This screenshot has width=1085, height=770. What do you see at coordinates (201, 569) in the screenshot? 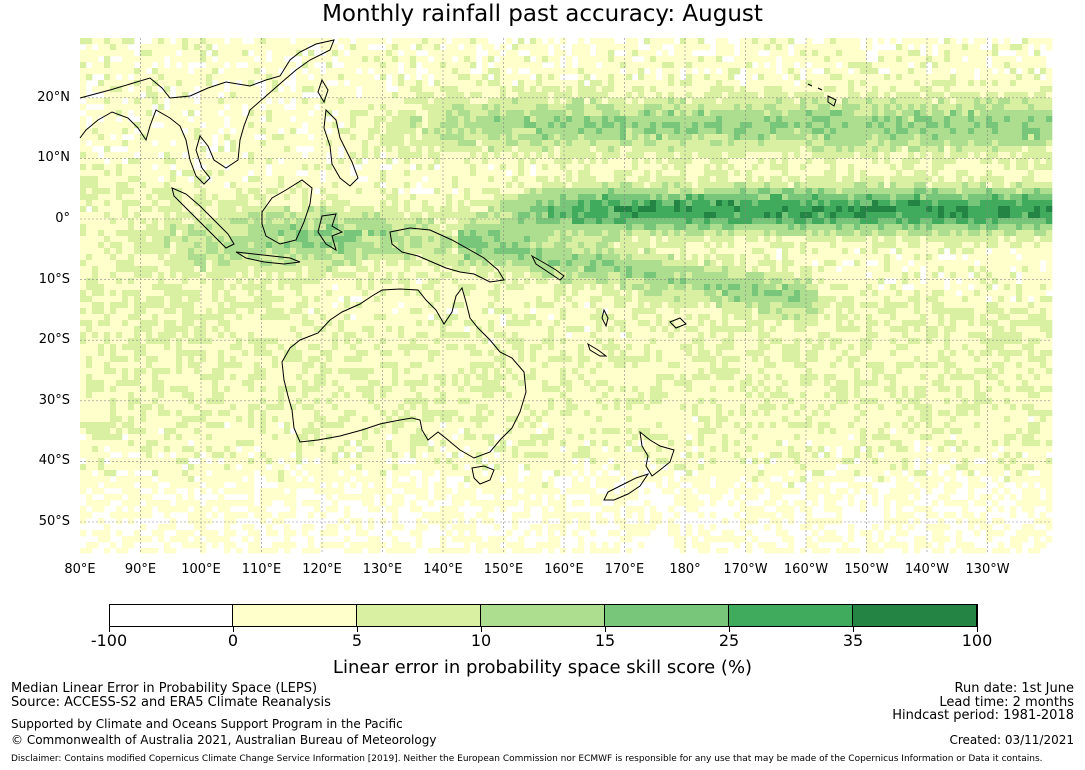
I see `lon-tick-label: 100°E` at bounding box center [201, 569].